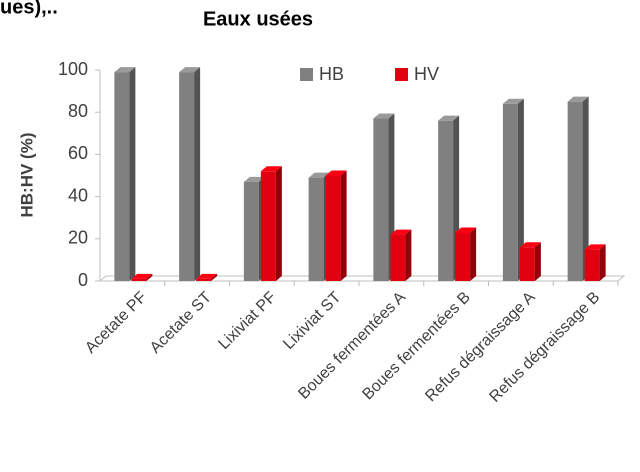  I want to click on y-tick-label: 40, so click(78, 195).